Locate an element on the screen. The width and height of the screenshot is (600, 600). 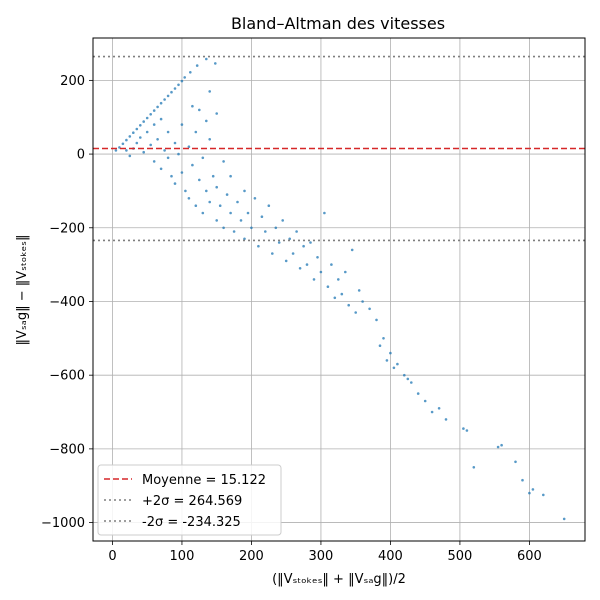
x-tick-label: 500 is located at coordinates (460, 556).